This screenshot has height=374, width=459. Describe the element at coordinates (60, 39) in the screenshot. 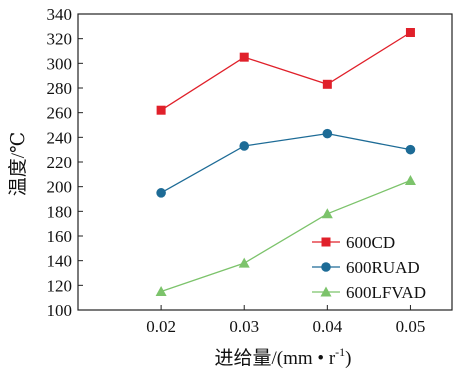

I see `y-tick-label: 320` at that location.